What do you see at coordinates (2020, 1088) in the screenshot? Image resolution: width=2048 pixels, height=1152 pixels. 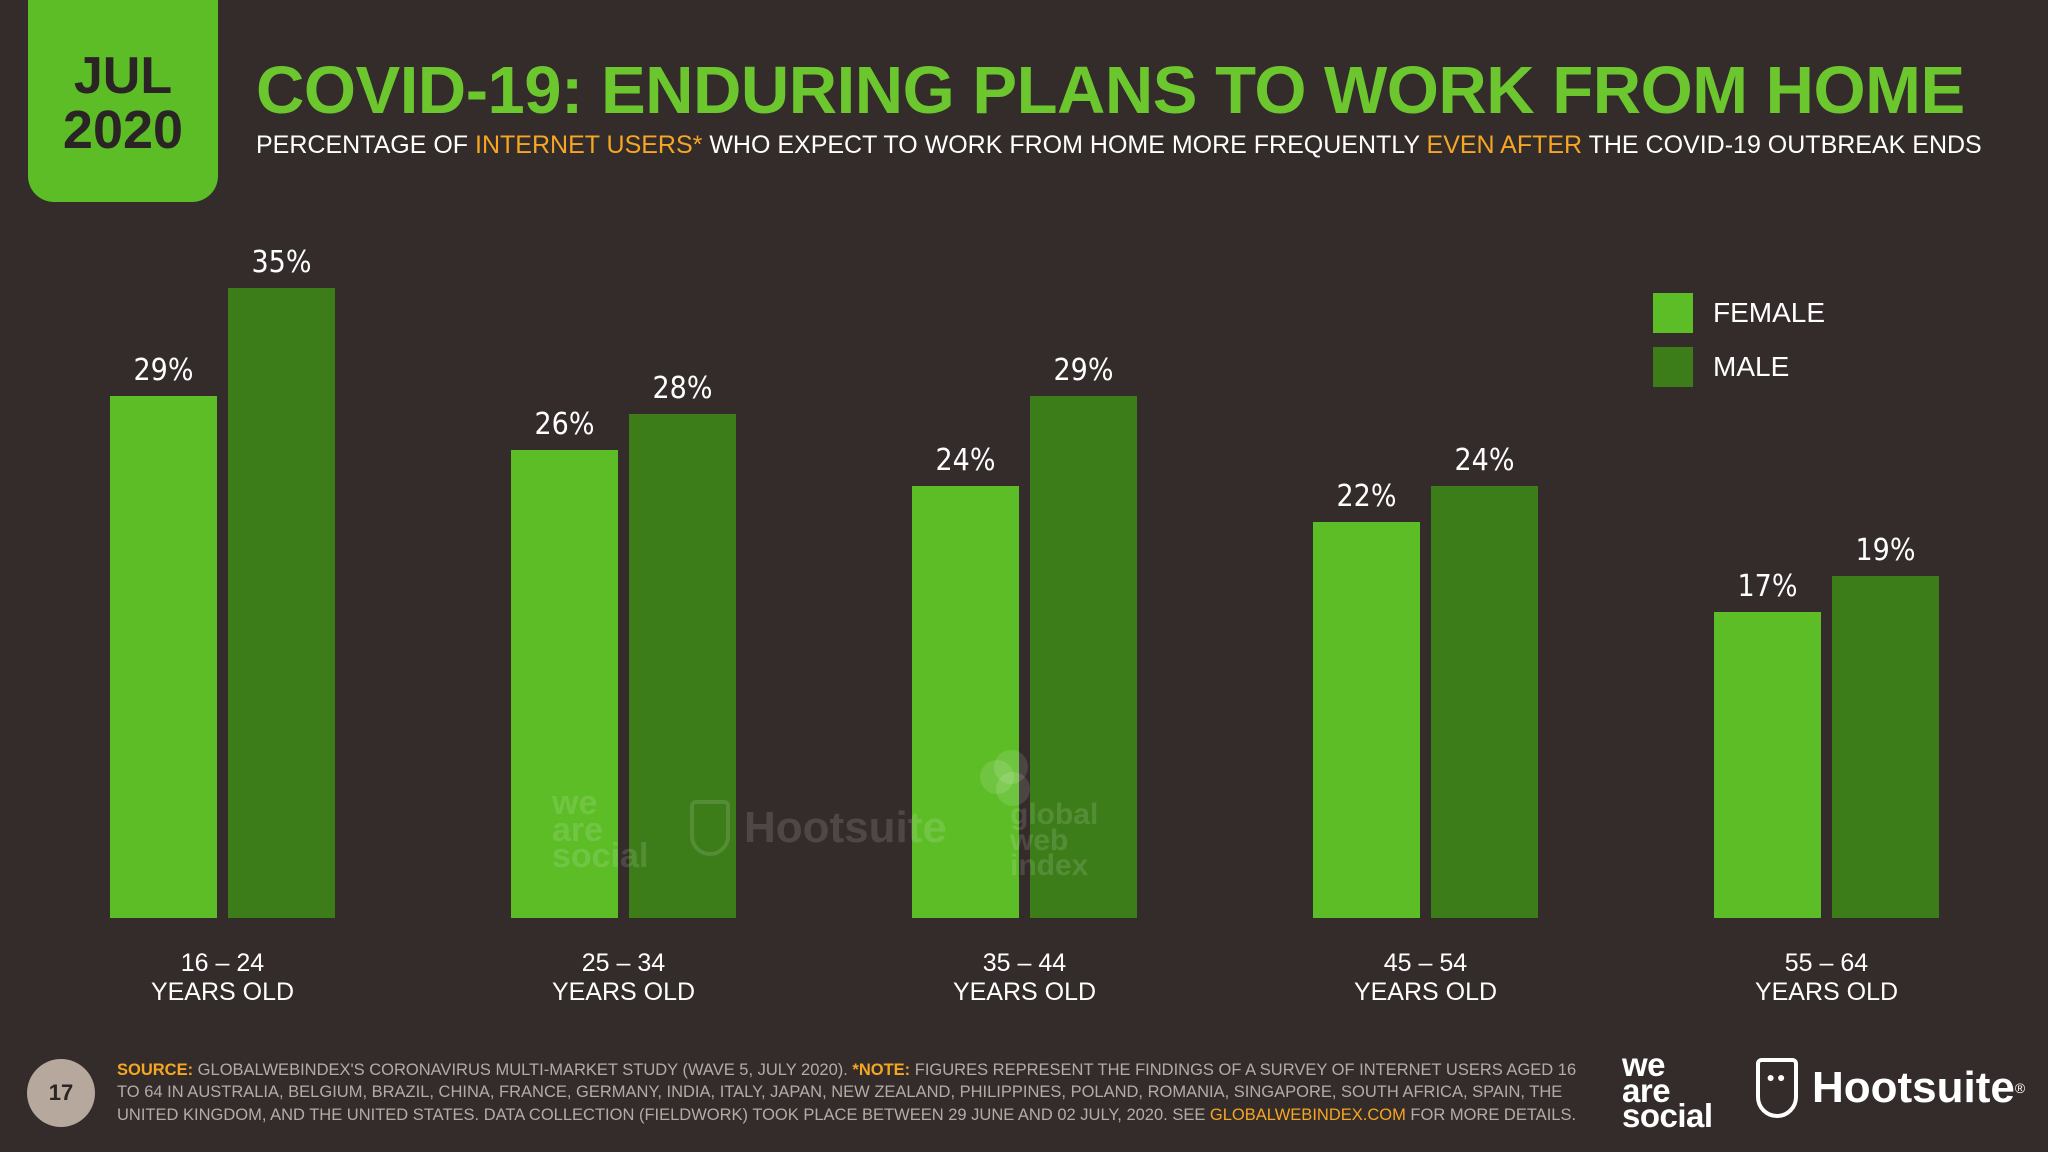 I see `hootsuite-registered-mark: ®` at bounding box center [2020, 1088].